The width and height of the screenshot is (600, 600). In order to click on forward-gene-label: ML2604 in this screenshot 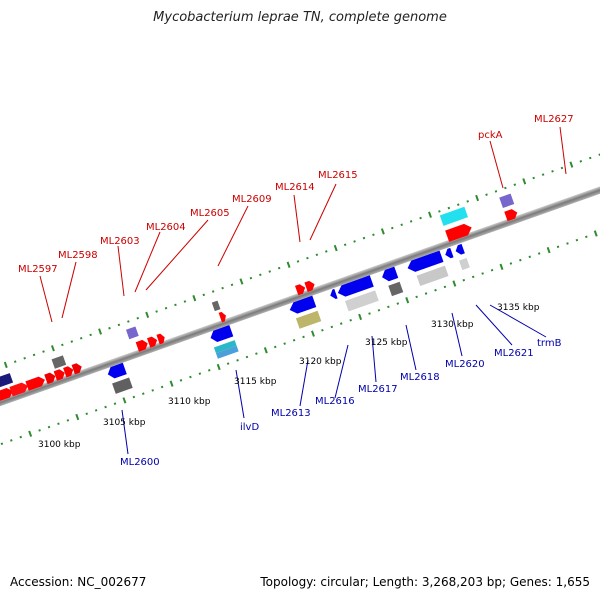, I will do `click(166, 227)`.